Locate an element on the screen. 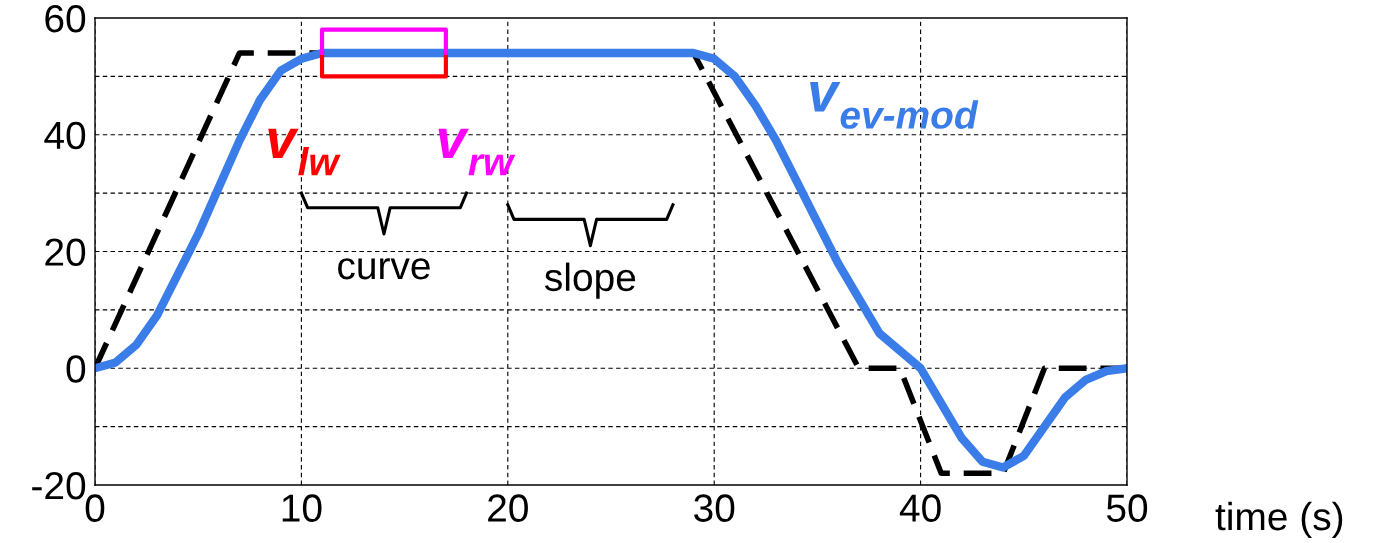 This screenshot has height=543, width=1395. x-axis-title: time (s) is located at coordinates (1279, 520).